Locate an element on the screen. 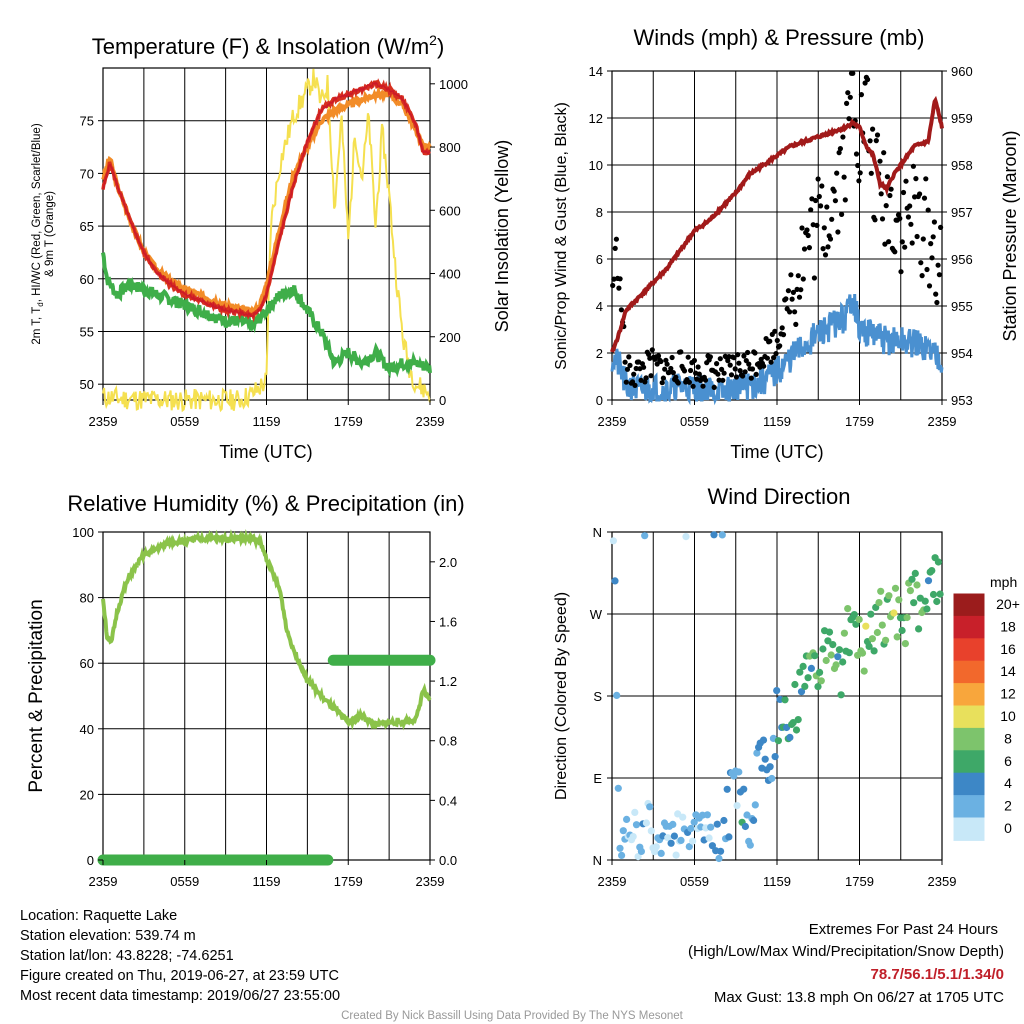 The width and height of the screenshot is (1024, 1024). y2-tick-label: 600 is located at coordinates (450, 210).